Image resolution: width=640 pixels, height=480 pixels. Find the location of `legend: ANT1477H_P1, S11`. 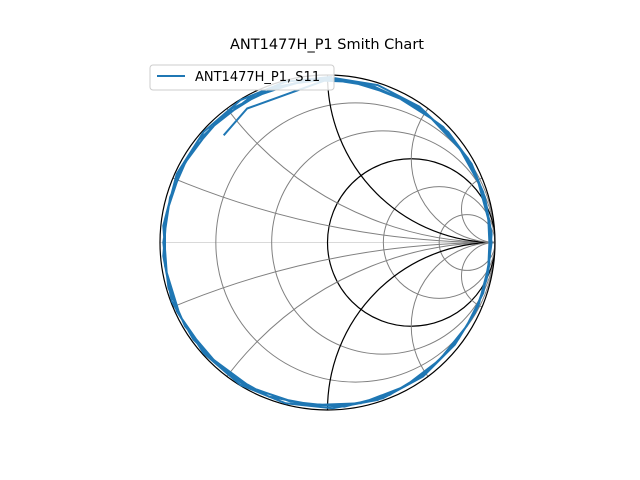

legend: ANT1477H_P1, S11 is located at coordinates (242, 77).